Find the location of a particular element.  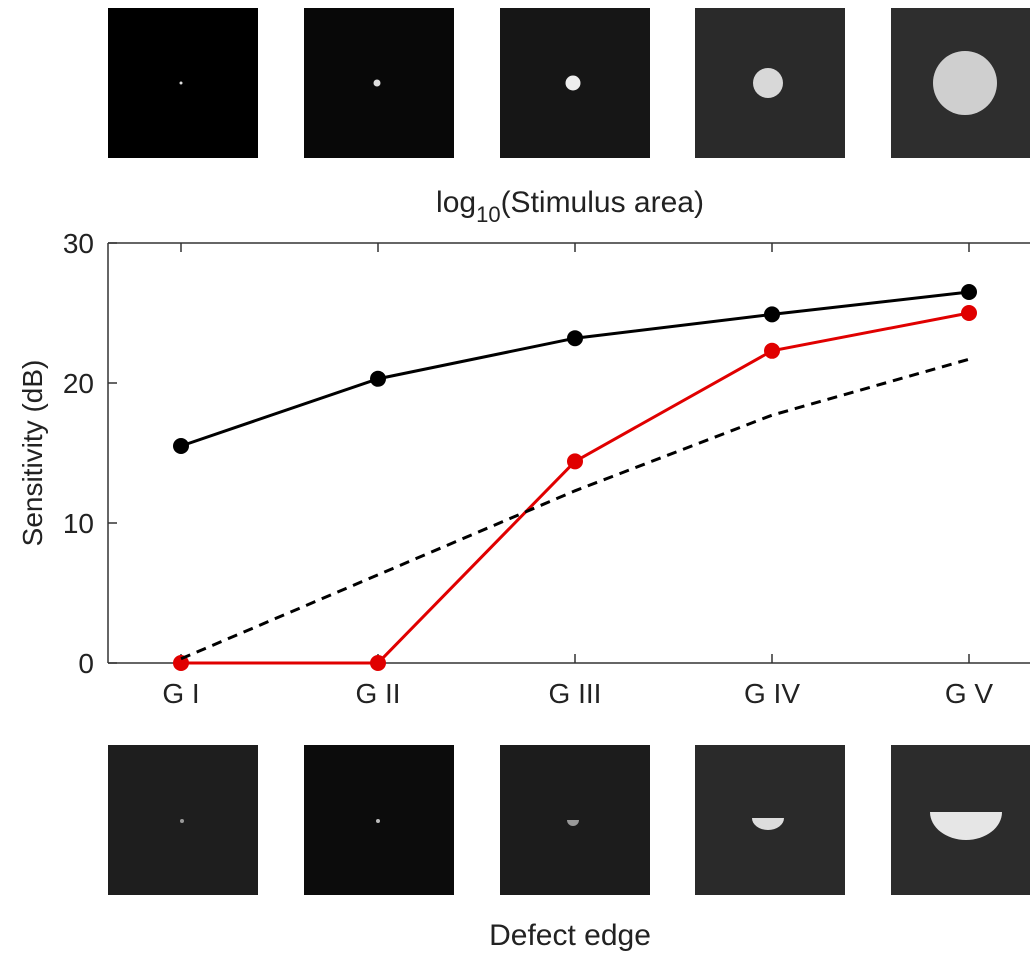

top-thumbnails is located at coordinates (569, 83).